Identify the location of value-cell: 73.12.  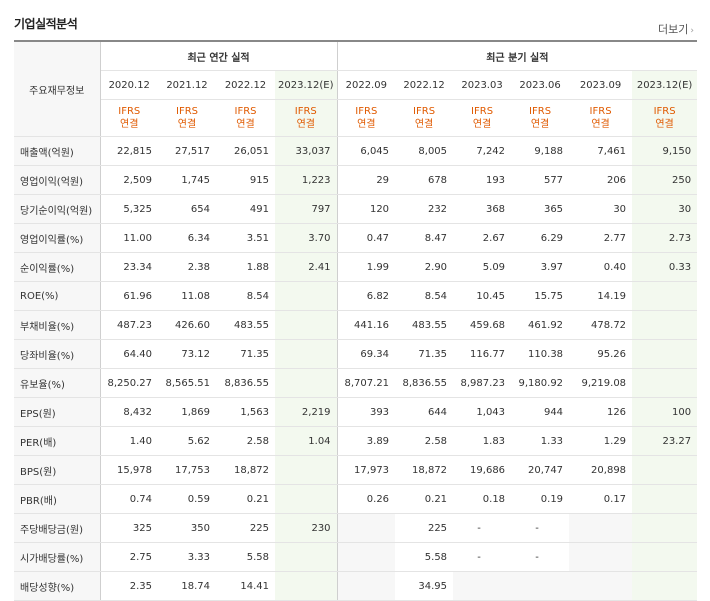
(187, 354).